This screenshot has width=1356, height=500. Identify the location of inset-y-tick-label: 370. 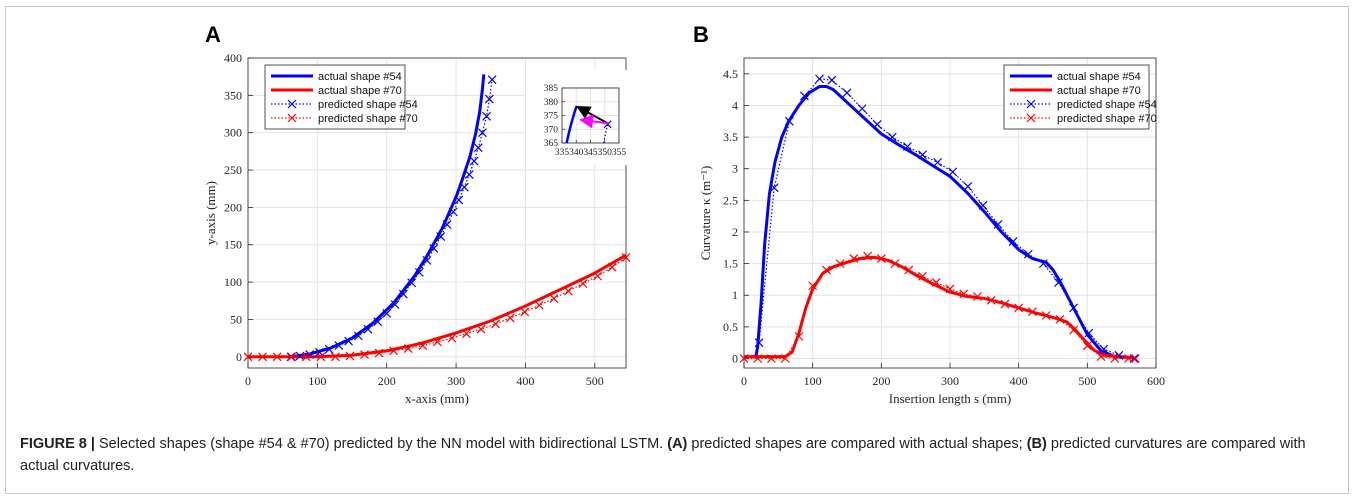
(551, 130).